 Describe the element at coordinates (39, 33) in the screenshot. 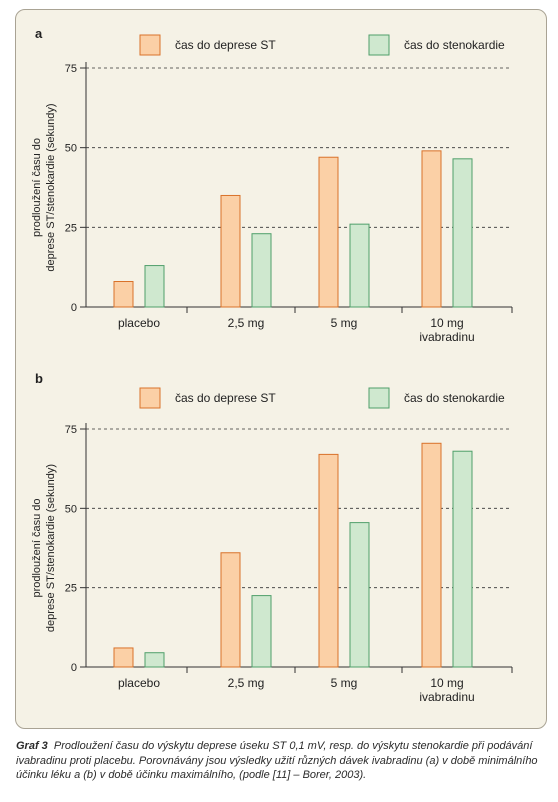

I see `panel-label-a: a` at that location.